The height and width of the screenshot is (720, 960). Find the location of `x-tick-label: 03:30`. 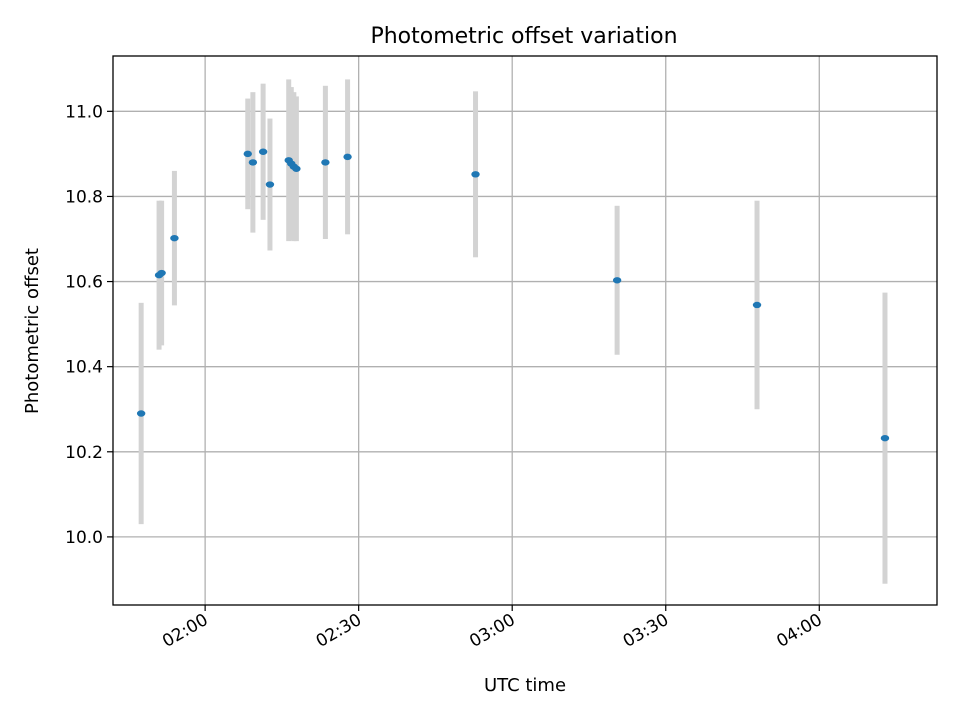

x-tick-label: 03:30 is located at coordinates (646, 631).